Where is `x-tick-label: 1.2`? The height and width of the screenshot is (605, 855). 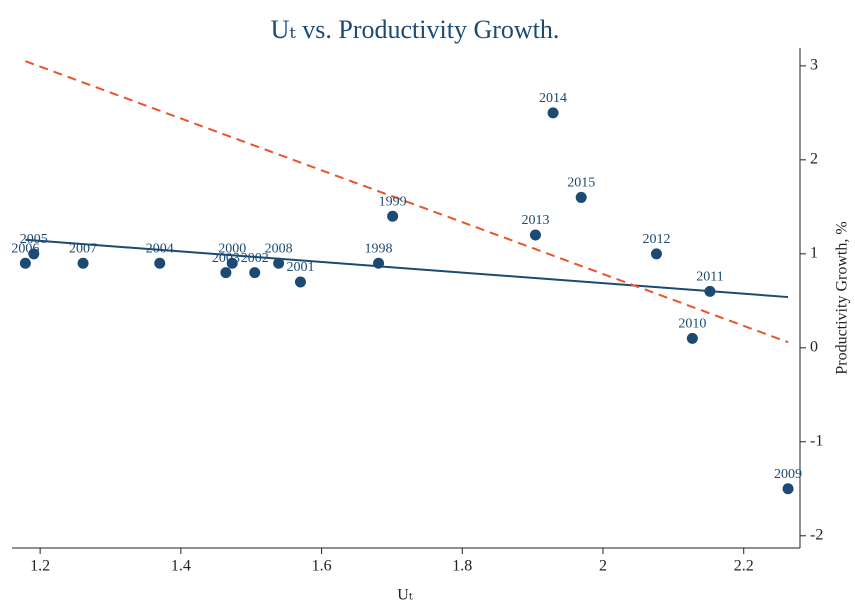
x-tick-label: 1.2 is located at coordinates (40, 566).